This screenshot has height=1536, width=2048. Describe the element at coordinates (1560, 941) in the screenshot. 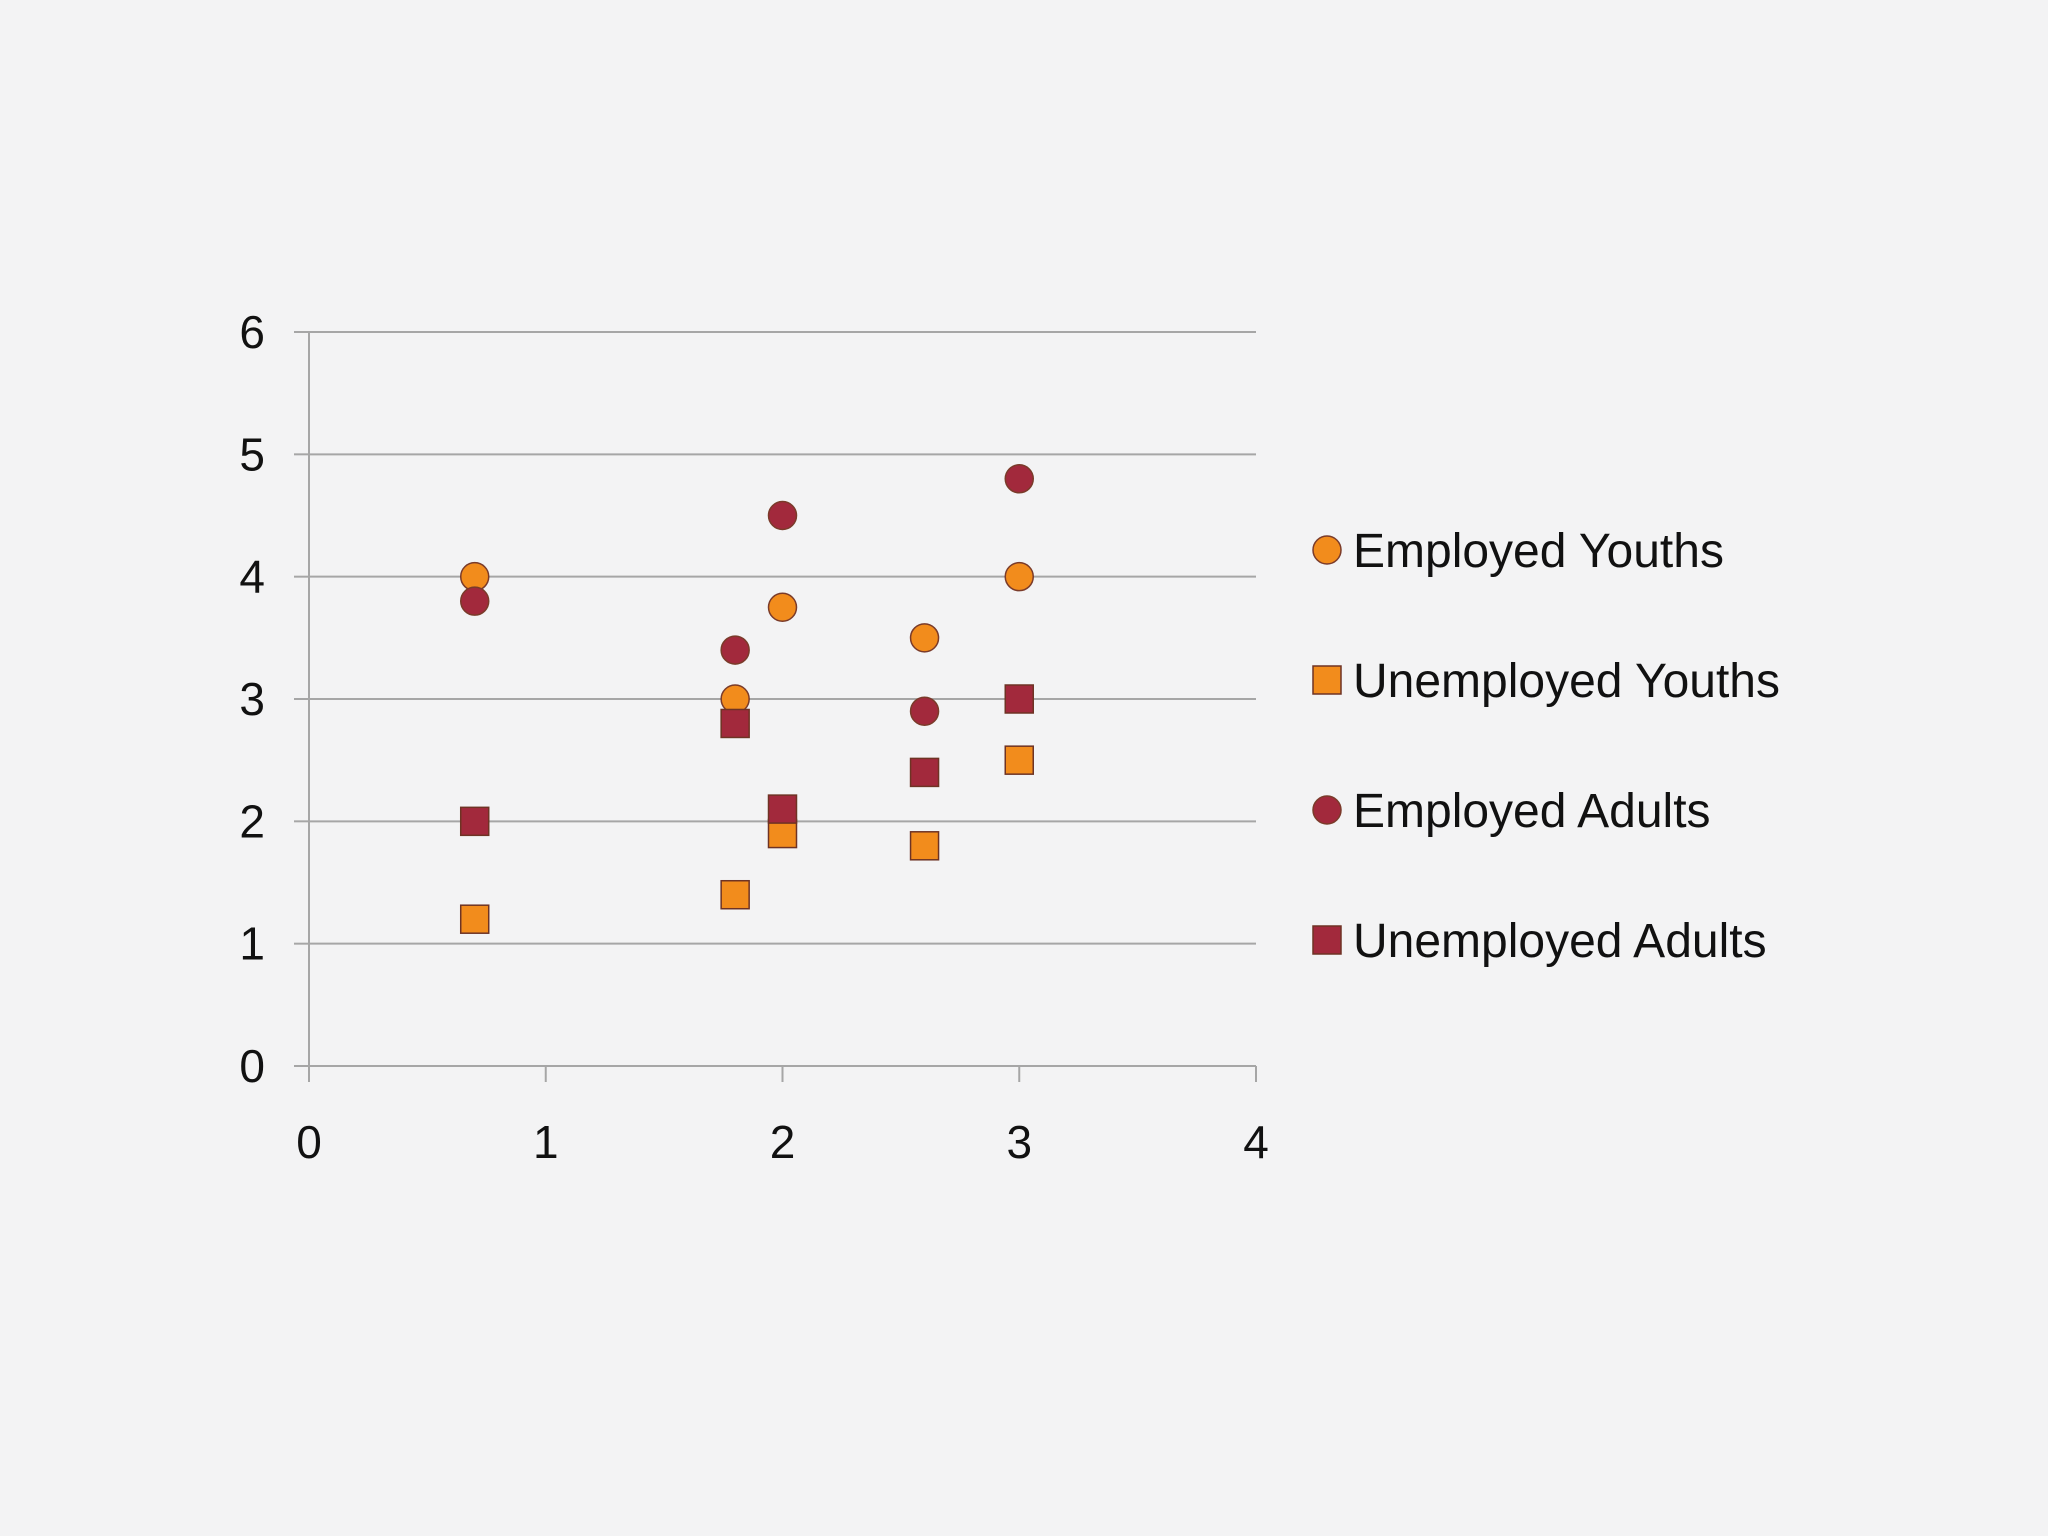

I see `legend-label-unemployed-adults: Unemployed Adults` at that location.